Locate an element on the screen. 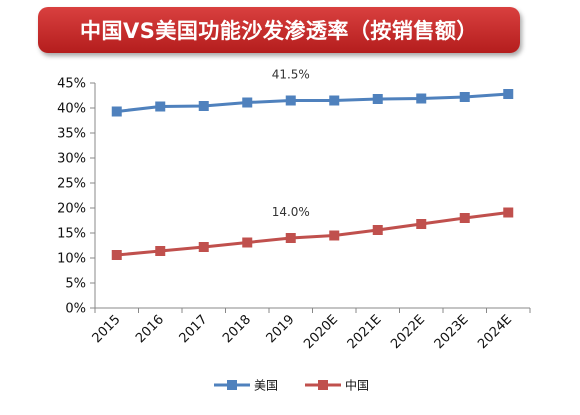  chart-title: 中国VS美国功能沙发渗透率（按销售额） is located at coordinates (279, 31).